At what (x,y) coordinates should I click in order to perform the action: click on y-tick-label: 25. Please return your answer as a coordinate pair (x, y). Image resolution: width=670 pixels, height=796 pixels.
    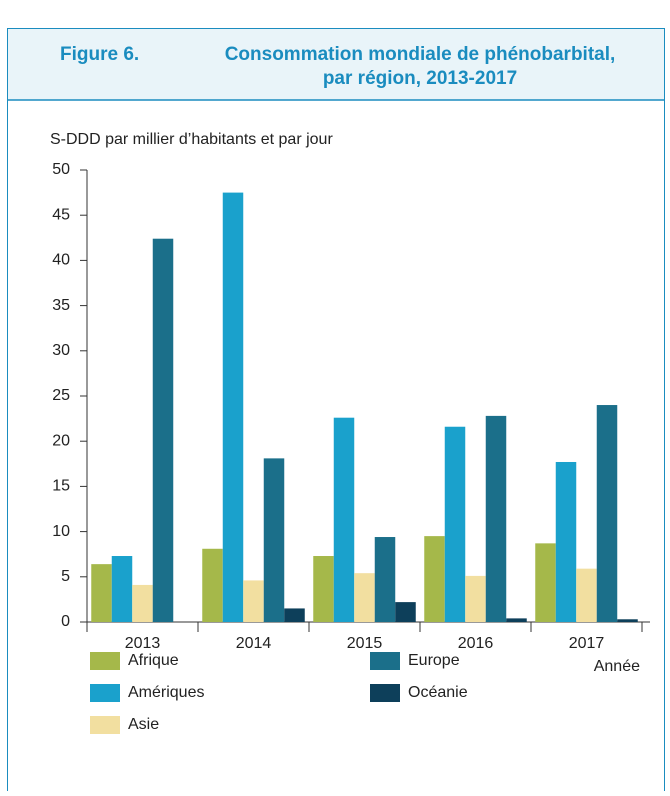
    Looking at the image, I should click on (61, 395).